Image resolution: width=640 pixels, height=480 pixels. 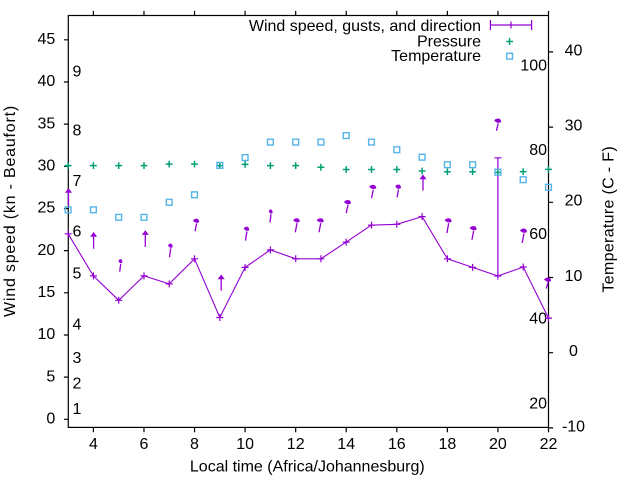 What do you see at coordinates (10, 211) in the screenshot?
I see `svg-text: Wind speed (kn - Beaufort)` at bounding box center [10, 211].